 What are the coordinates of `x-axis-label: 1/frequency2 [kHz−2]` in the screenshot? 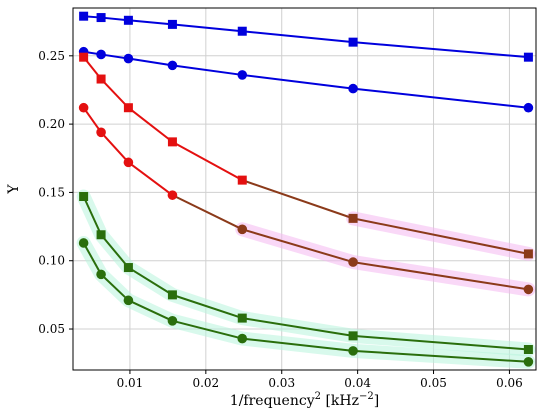 It's located at (304, 400).